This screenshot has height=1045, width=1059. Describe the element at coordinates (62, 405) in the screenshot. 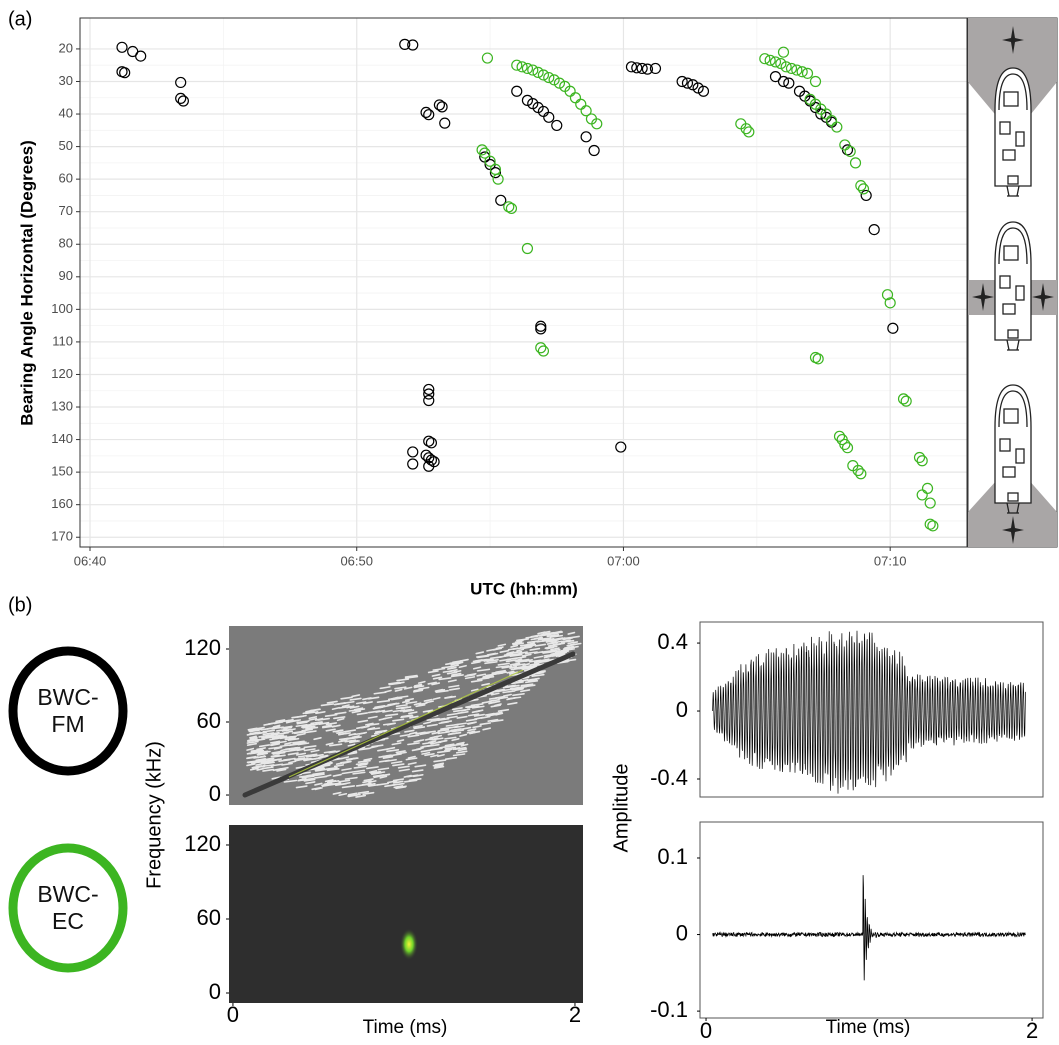

I see `y-tick-label: 130` at that location.